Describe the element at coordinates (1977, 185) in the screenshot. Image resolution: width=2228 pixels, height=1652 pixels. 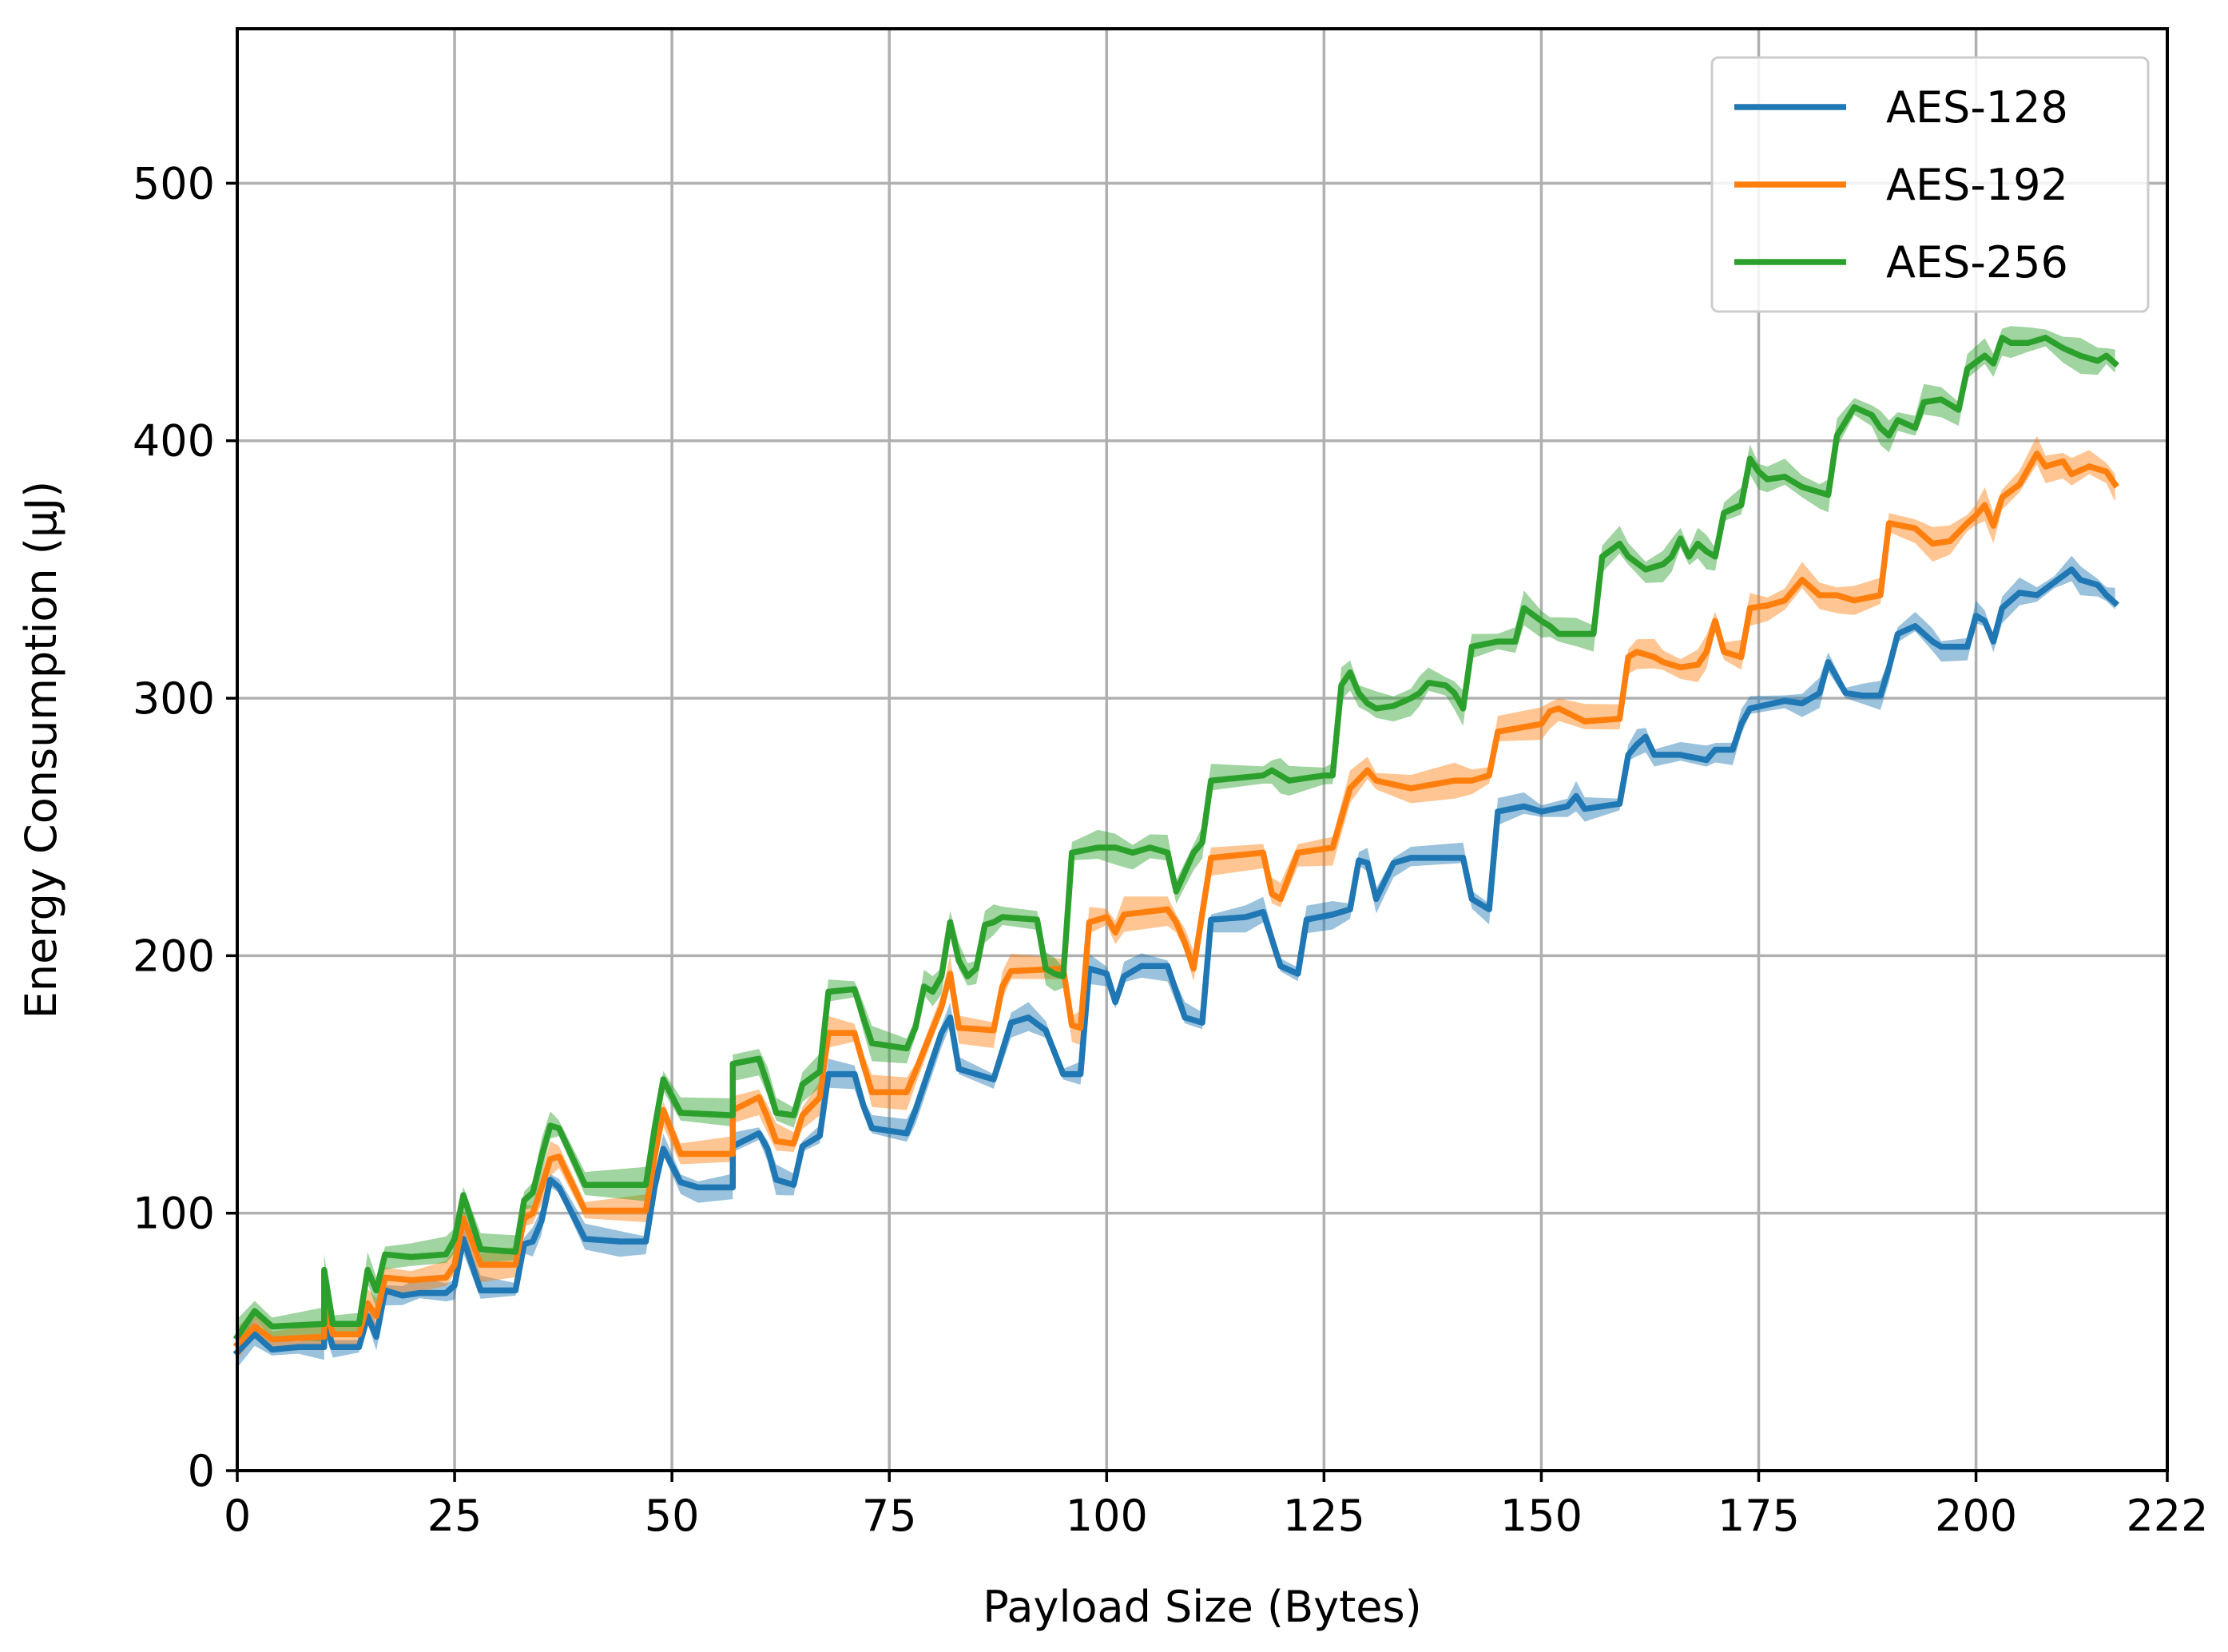
I see `legend-label: AES-192` at that location.